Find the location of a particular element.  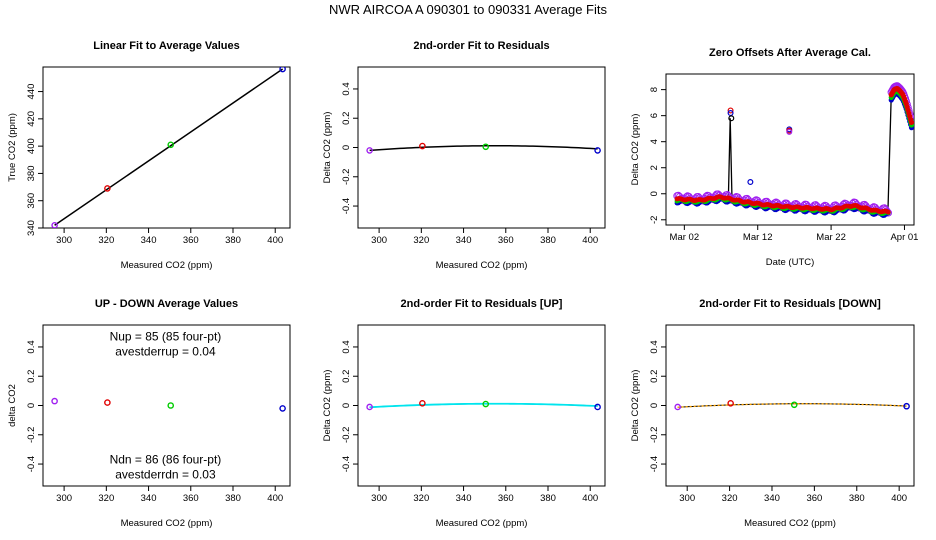

y-tick-label: 420 is located at coordinates (31, 119).